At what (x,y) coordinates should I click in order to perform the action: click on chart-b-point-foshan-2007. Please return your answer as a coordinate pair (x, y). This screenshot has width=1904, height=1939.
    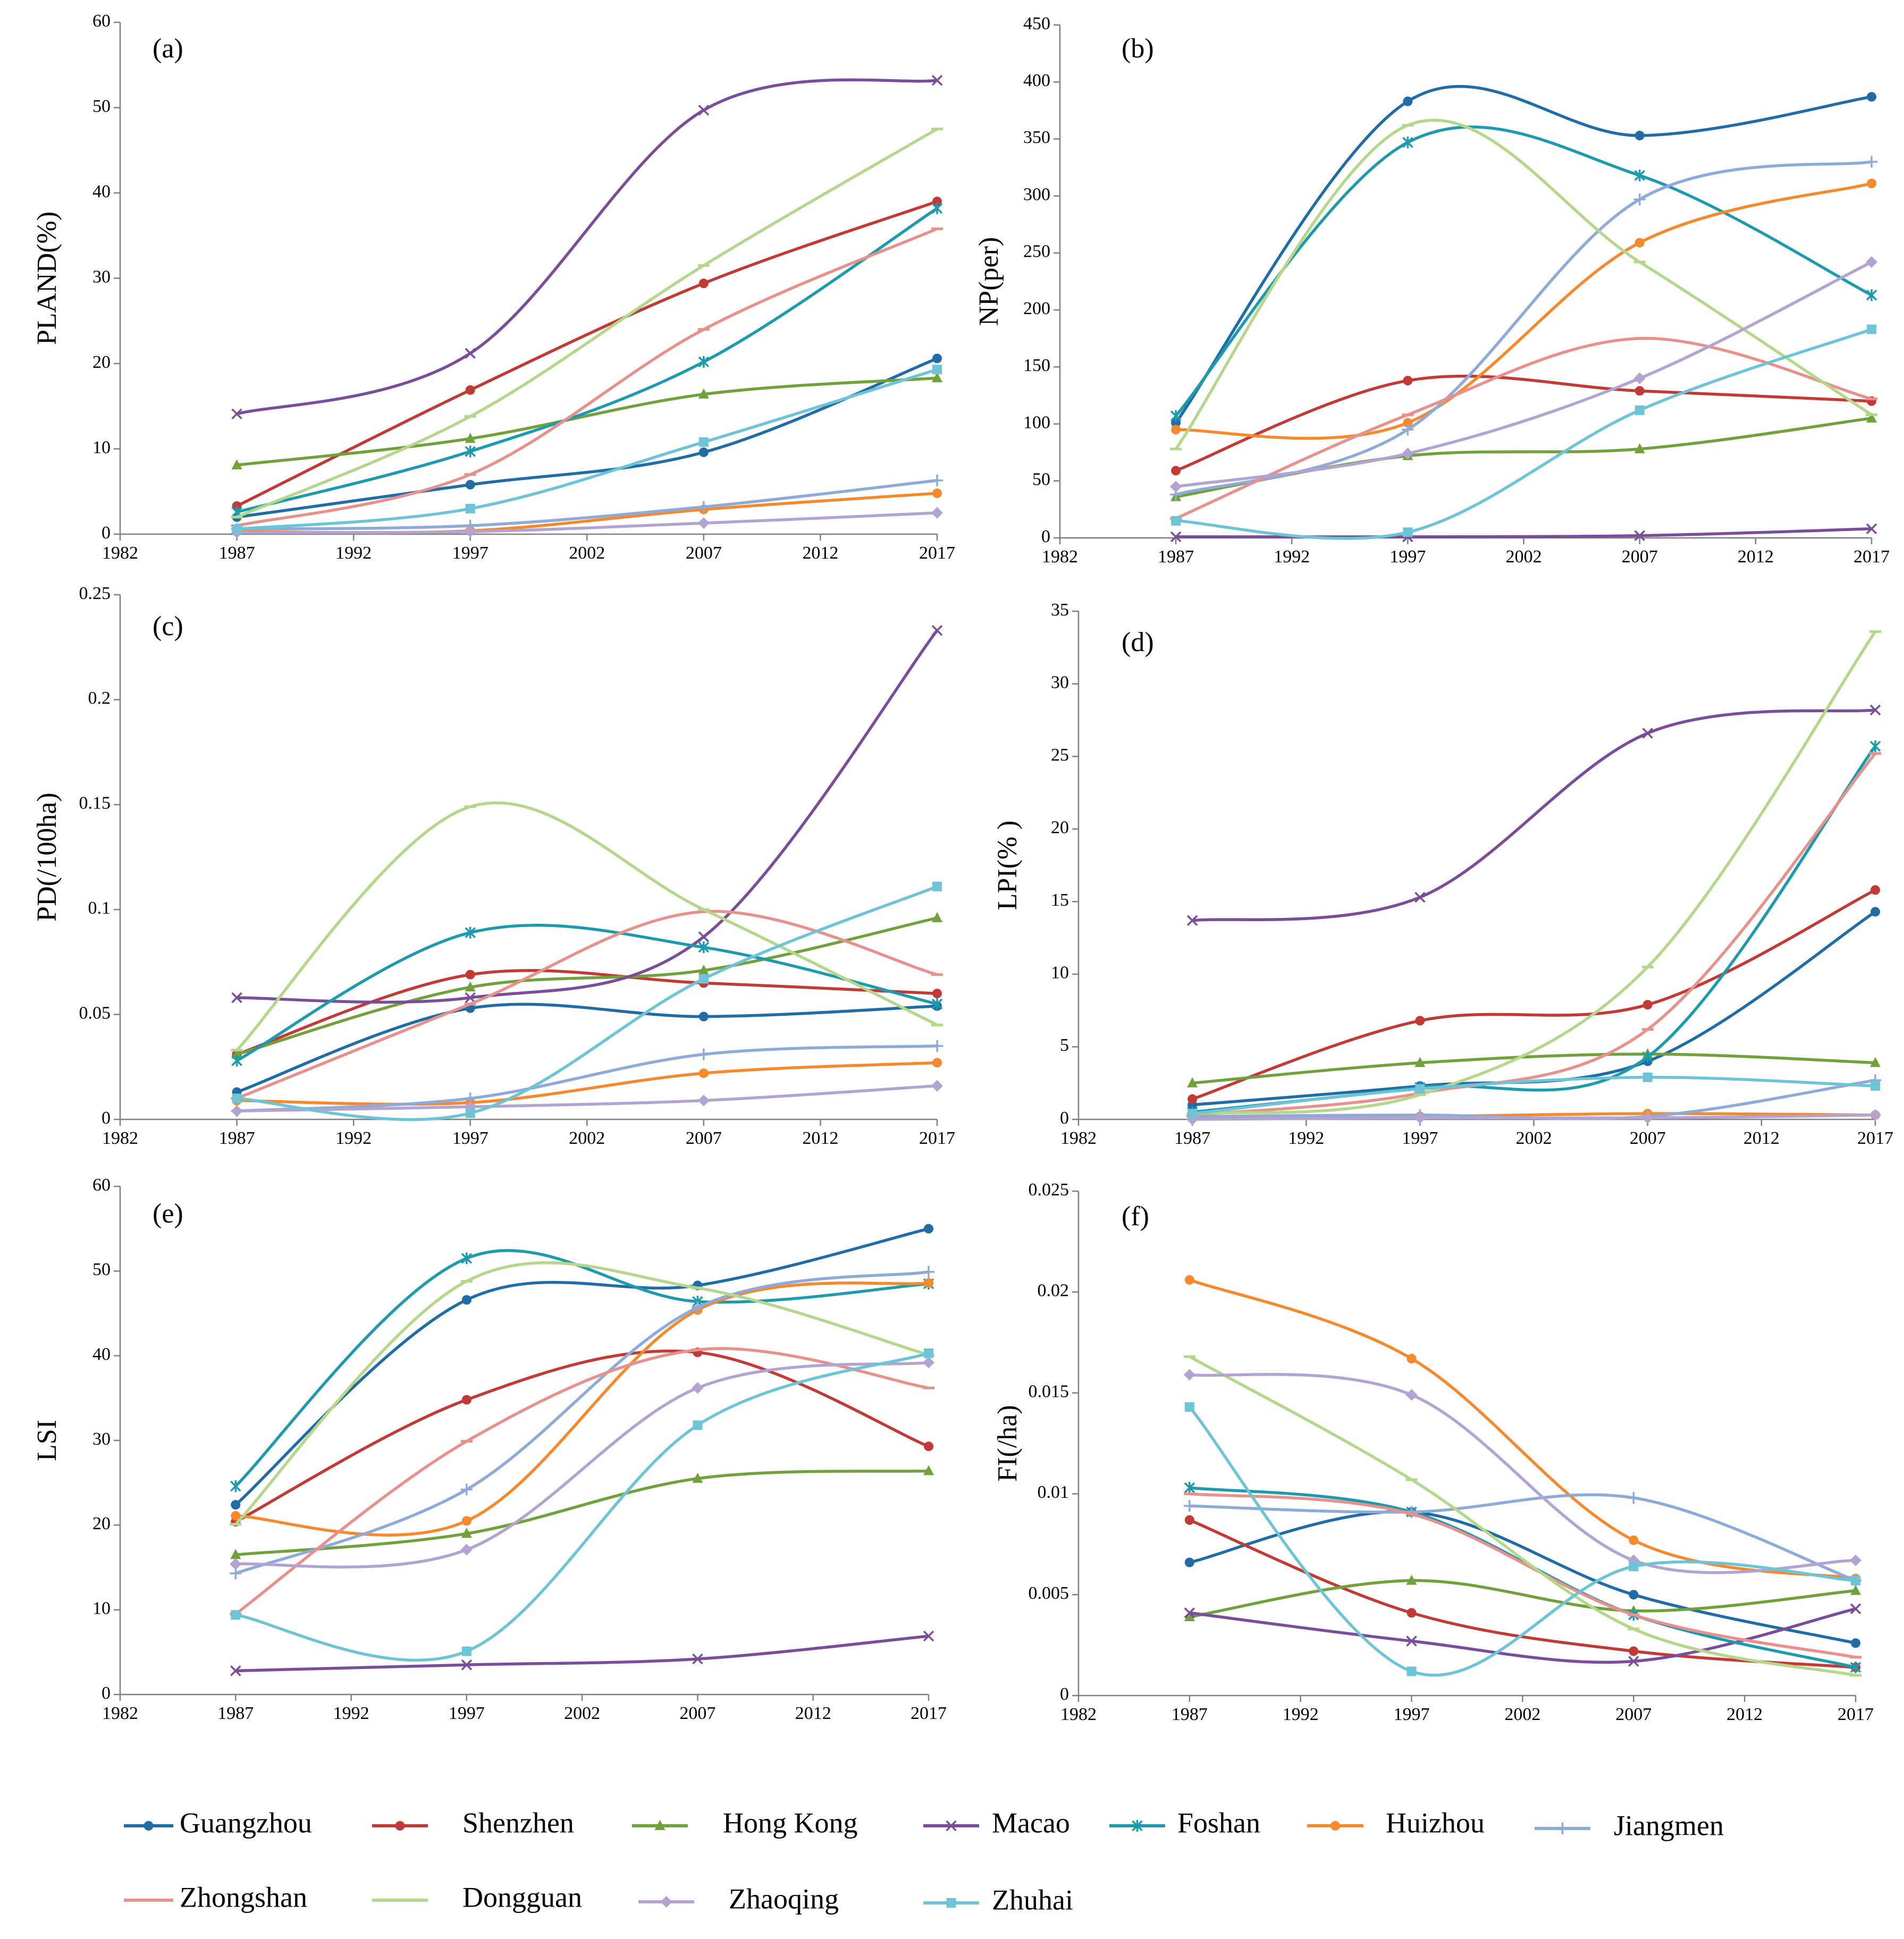
    Looking at the image, I should click on (1639, 176).